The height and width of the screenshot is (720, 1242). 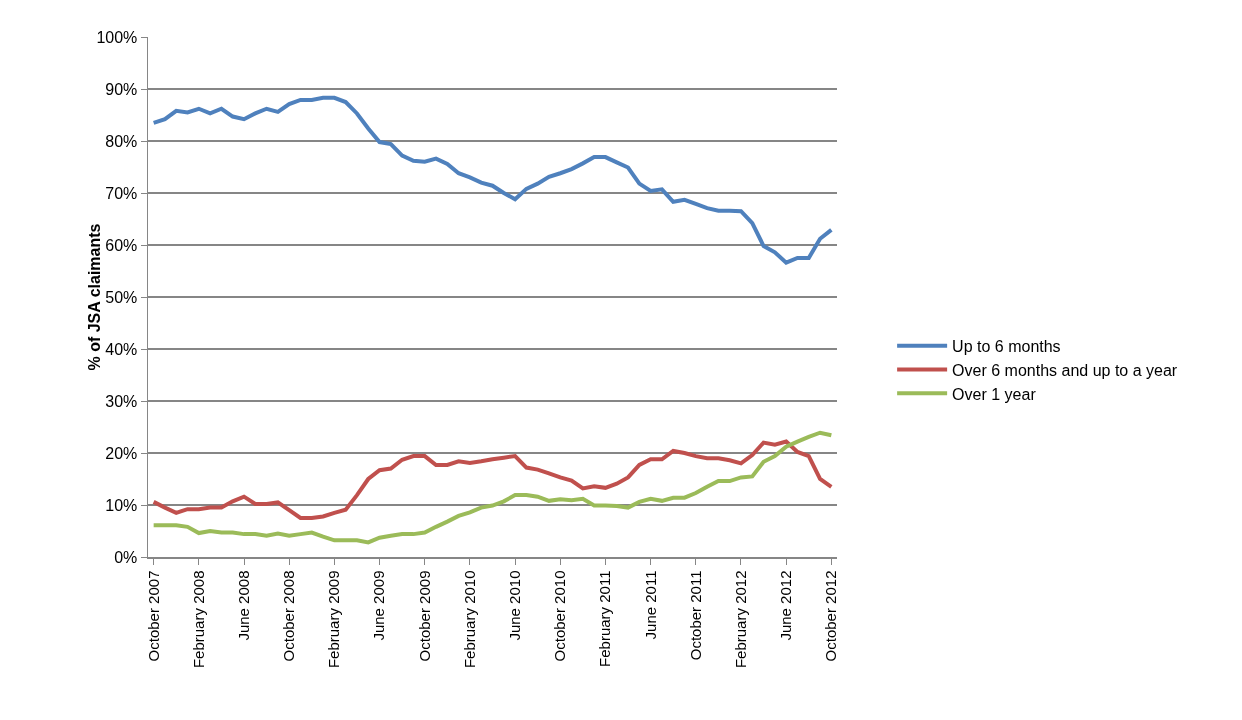 I want to click on y-tick-label: 100%, so click(x=117, y=37).